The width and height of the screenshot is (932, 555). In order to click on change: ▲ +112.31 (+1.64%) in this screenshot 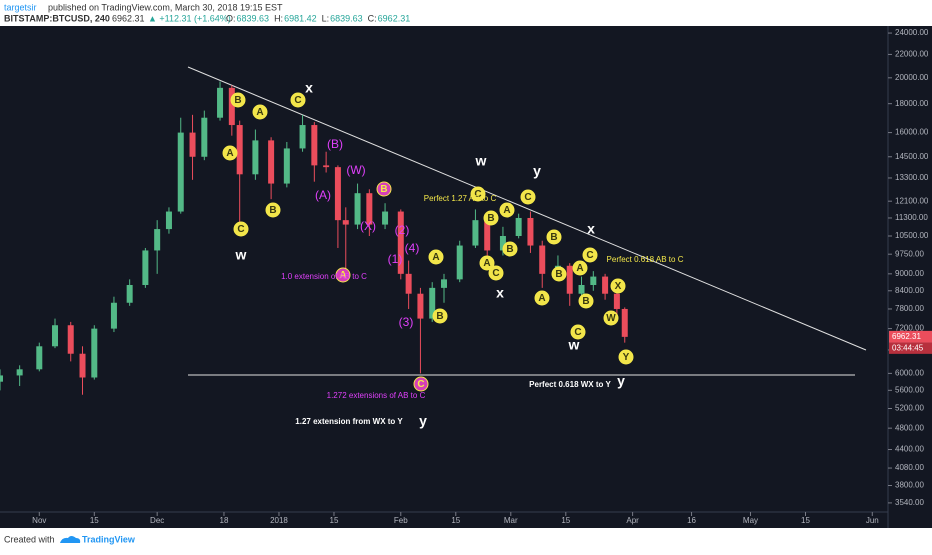, I will do `click(189, 18)`.